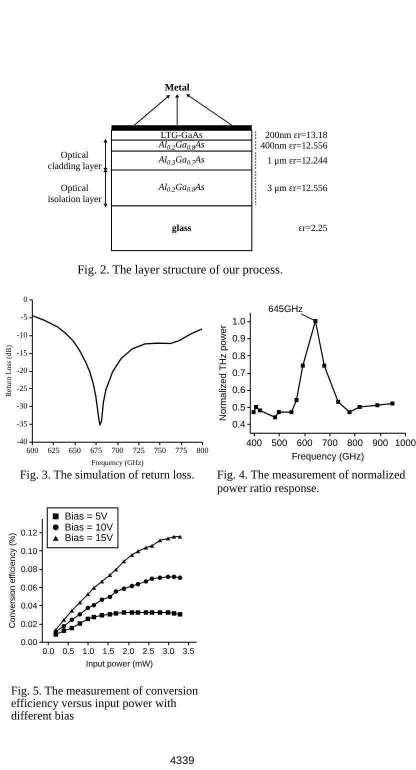 The width and height of the screenshot is (416, 770). What do you see at coordinates (24, 317) in the screenshot?
I see `y-tick-label: -5` at bounding box center [24, 317].